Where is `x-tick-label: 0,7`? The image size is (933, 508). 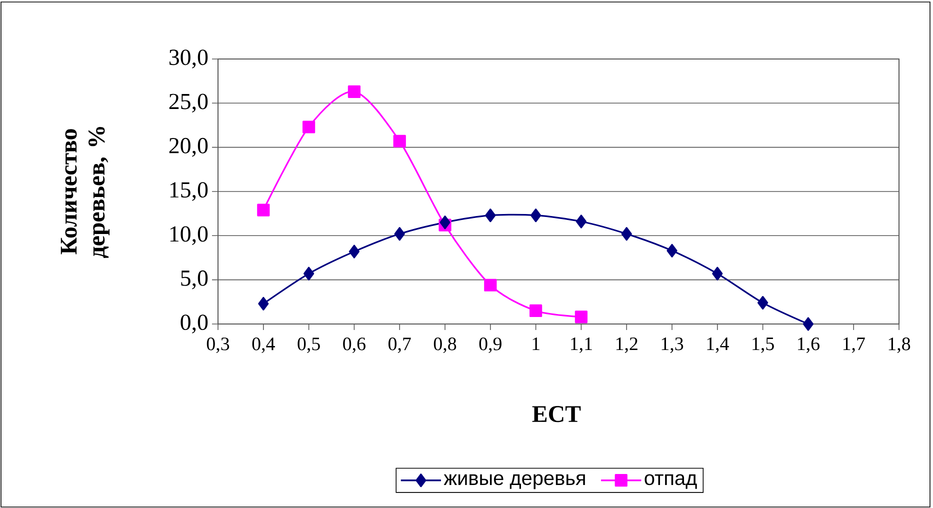
x-tick-label: 0,7 is located at coordinates (399, 345).